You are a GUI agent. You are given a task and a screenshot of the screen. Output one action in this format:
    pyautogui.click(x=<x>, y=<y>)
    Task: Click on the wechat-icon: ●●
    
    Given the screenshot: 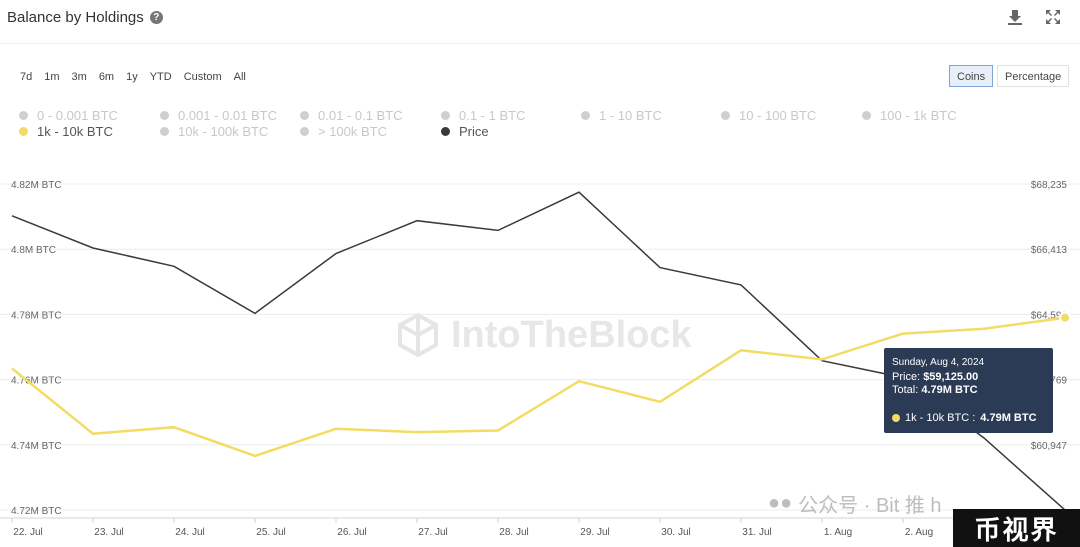 What is the action you would take?
    pyautogui.click(x=780, y=503)
    